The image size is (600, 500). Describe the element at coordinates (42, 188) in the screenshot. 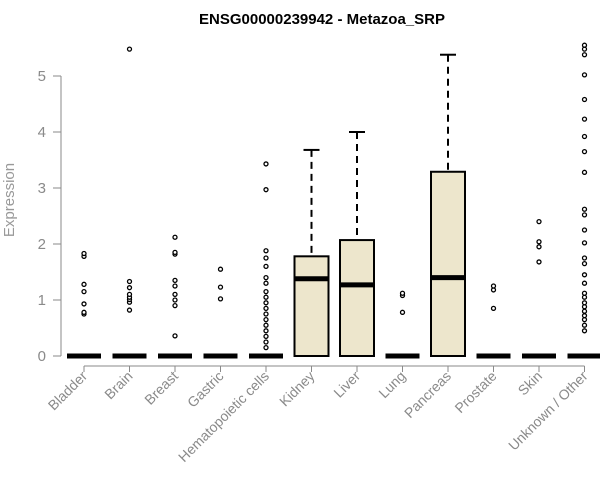

I see `y-tick-label: 3` at that location.